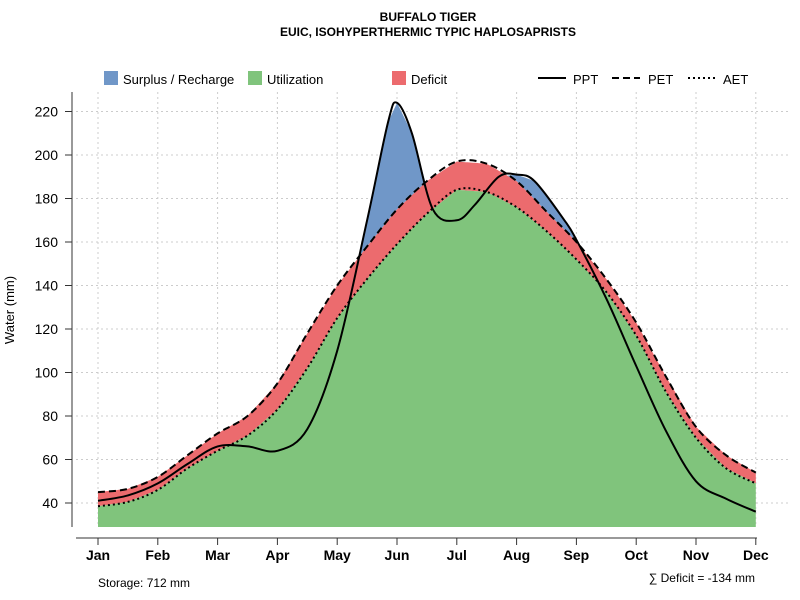  What do you see at coordinates (47, 155) in the screenshot?
I see `y-tick-label-200: 200` at bounding box center [47, 155].